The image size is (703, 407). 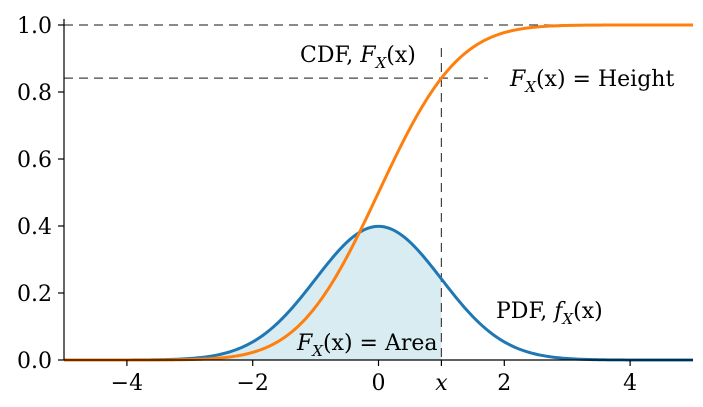 What do you see at coordinates (441, 383) in the screenshot?
I see `x-marker-label: x` at bounding box center [441, 383].